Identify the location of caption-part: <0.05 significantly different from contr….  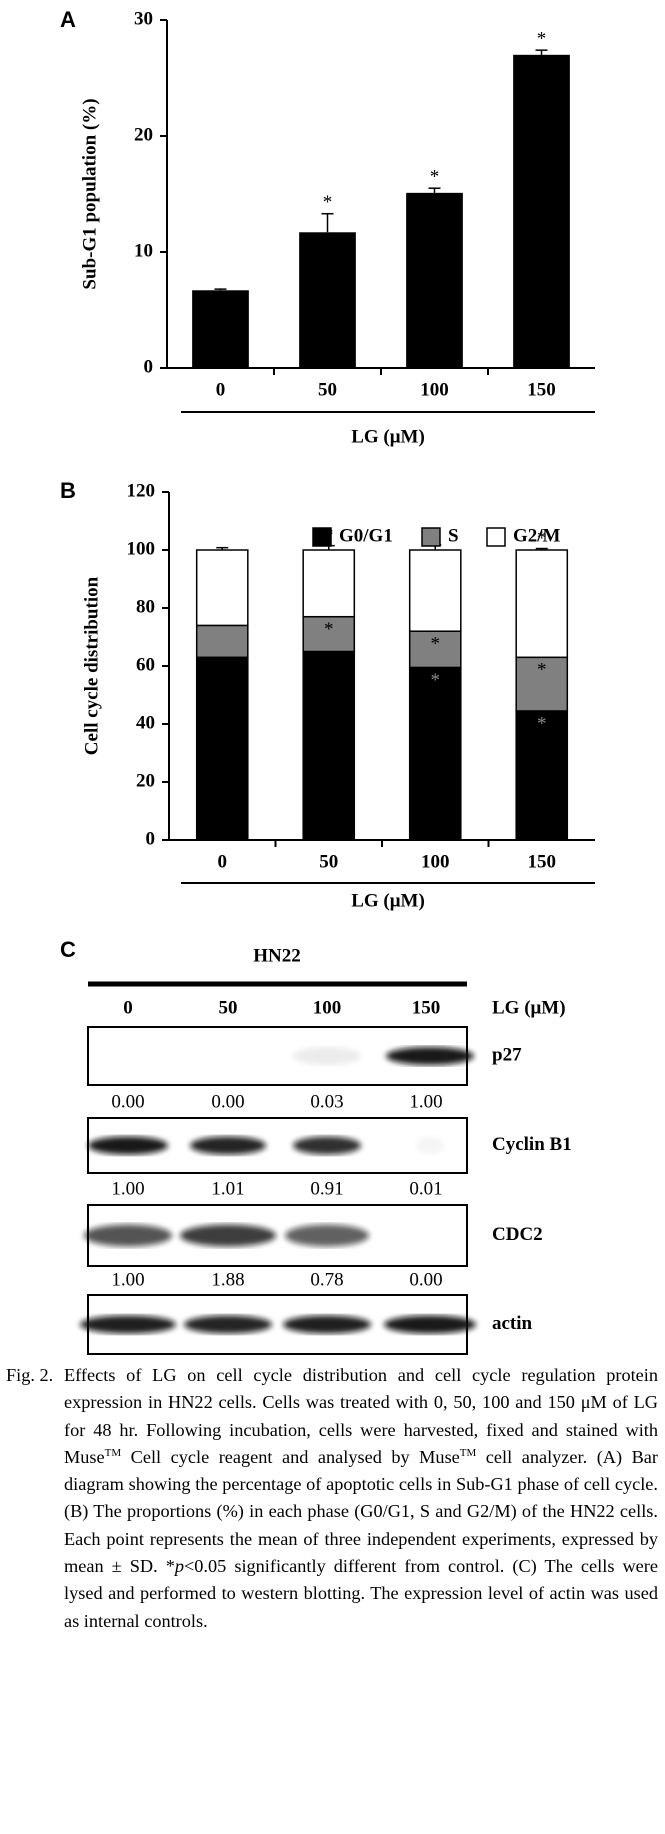
(361, 1593).